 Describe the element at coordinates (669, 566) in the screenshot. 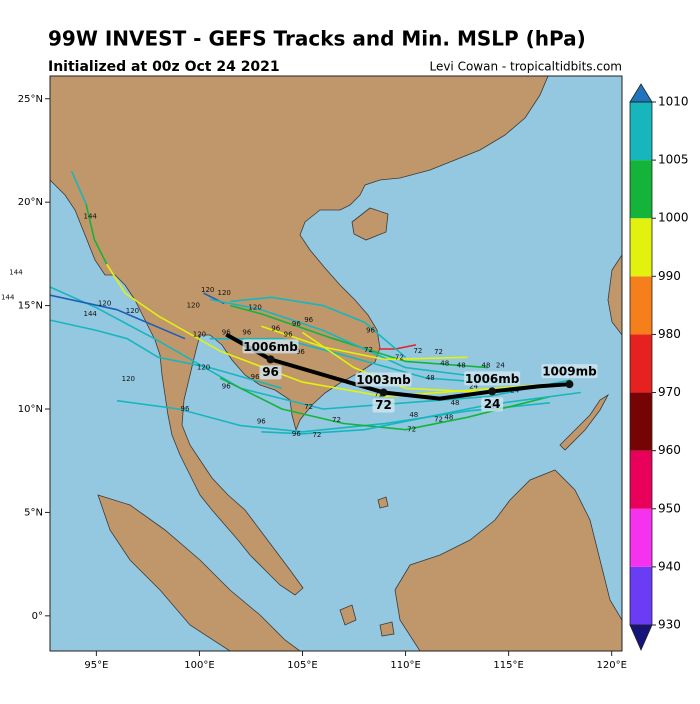

I see `colorbar-tick-label: 940` at that location.